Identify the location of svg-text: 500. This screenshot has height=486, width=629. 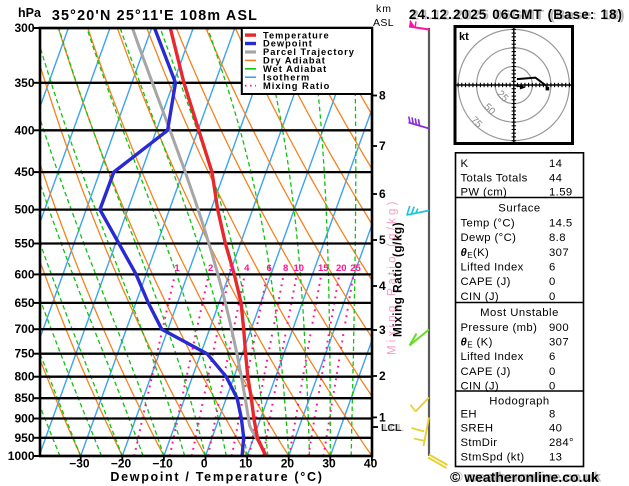
(24, 210).